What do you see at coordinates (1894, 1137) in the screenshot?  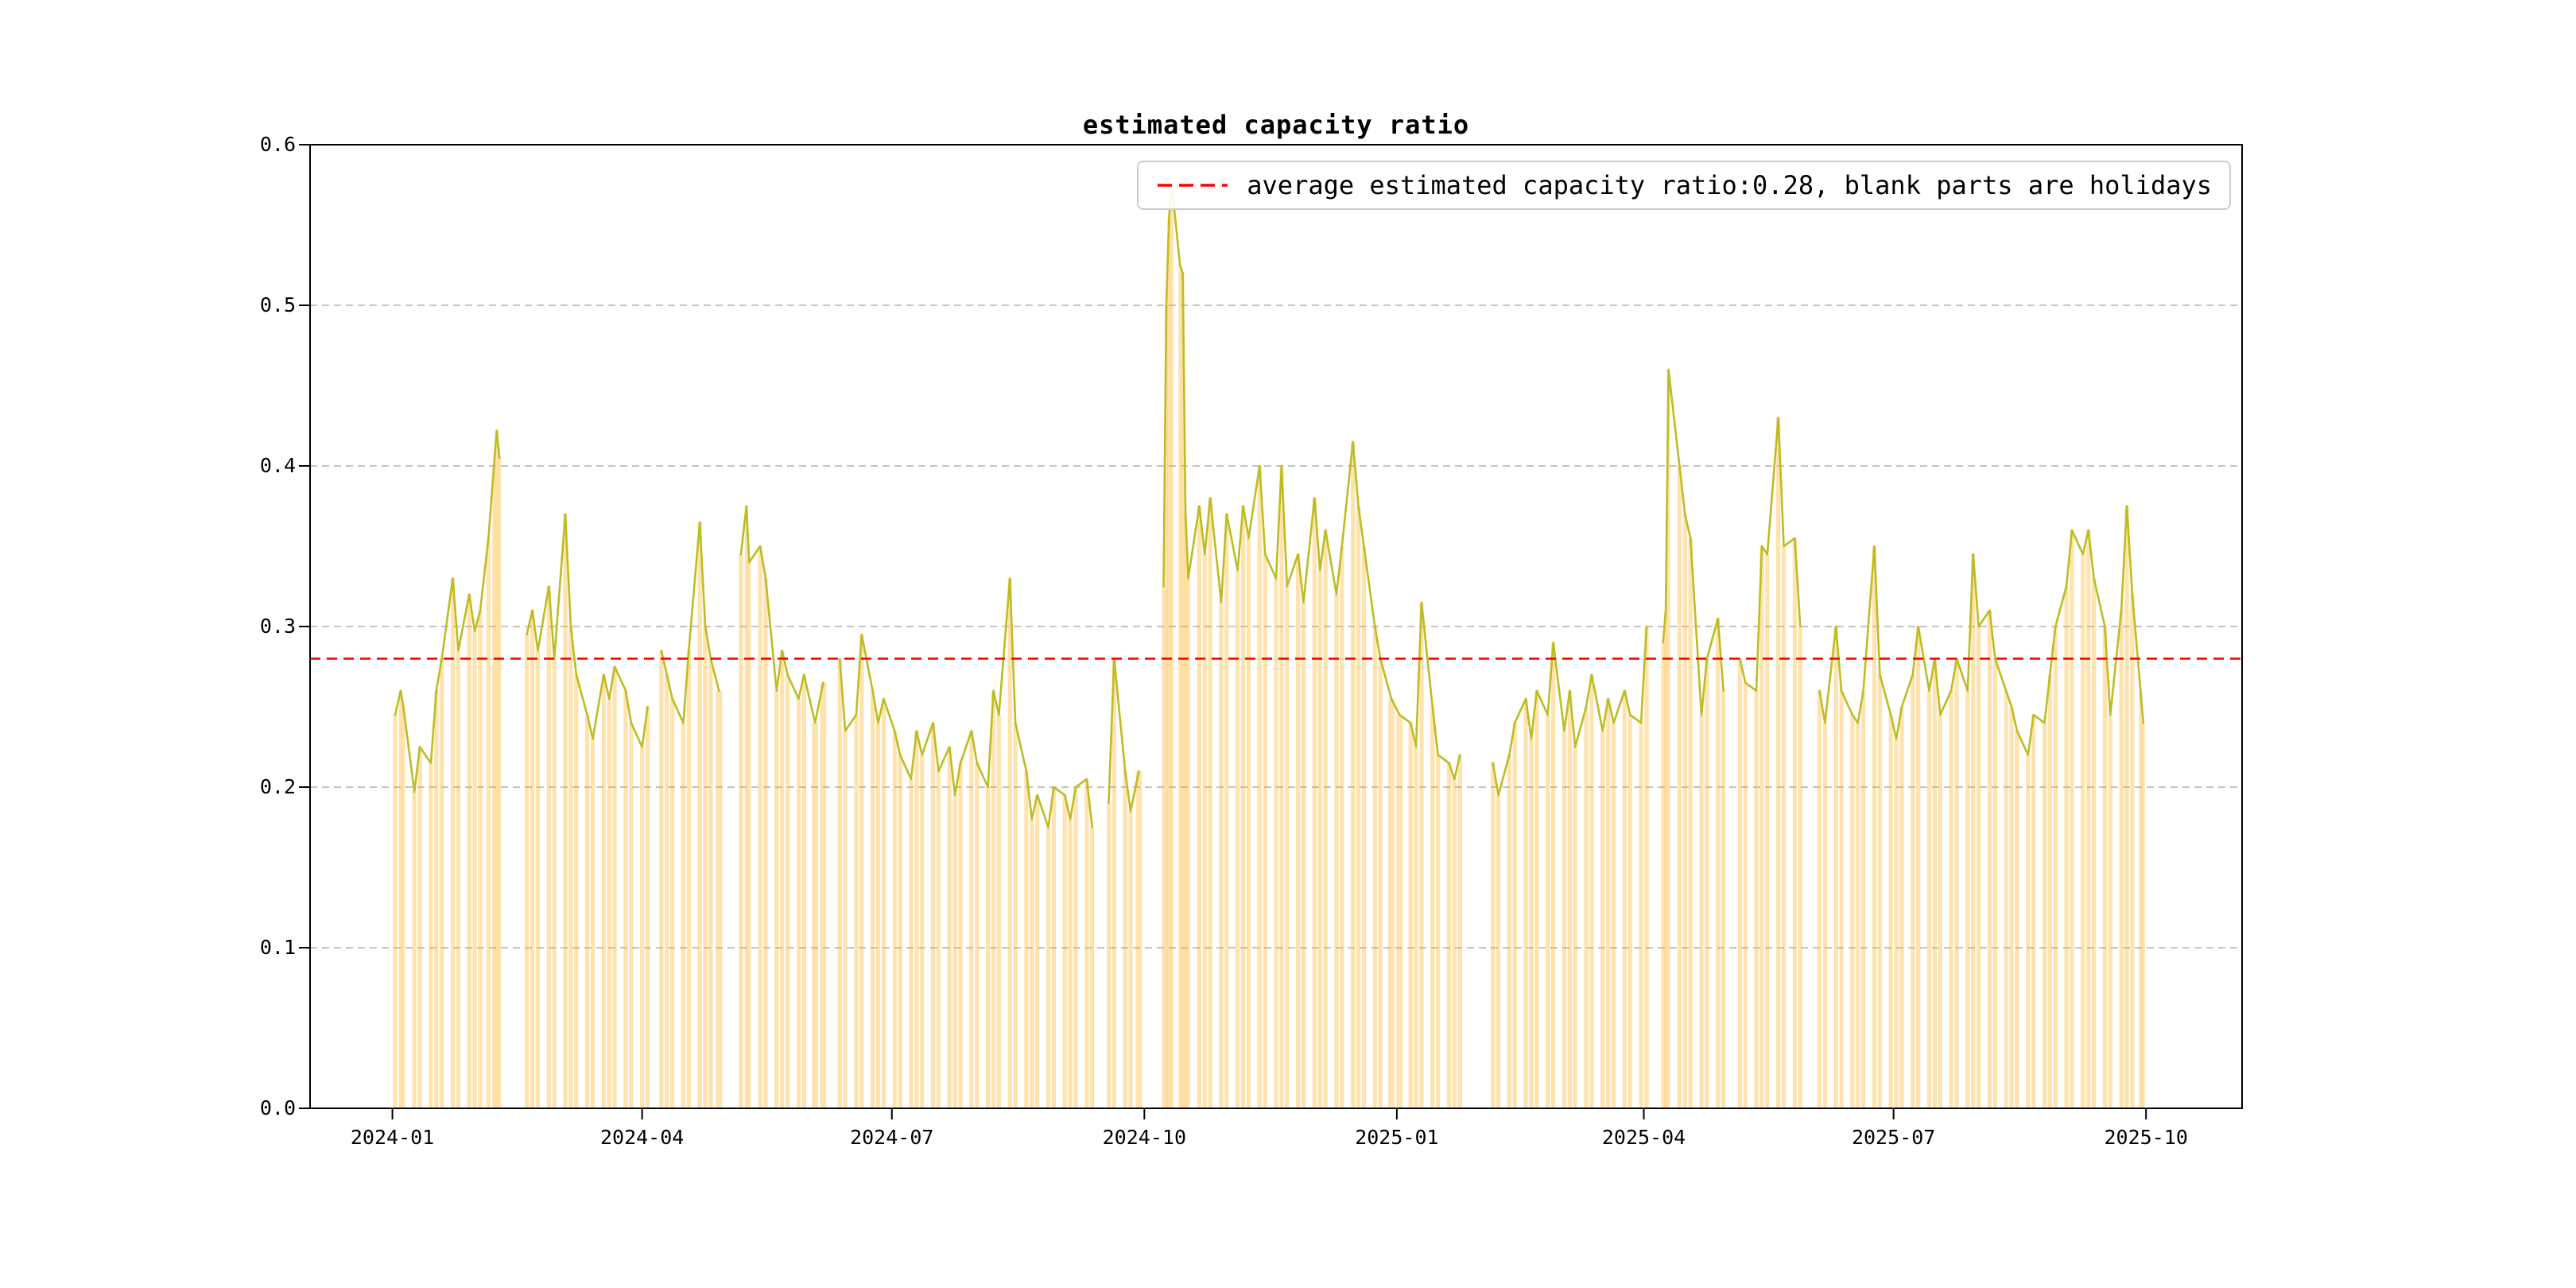 I see `x-tick-label: 2025-07` at bounding box center [1894, 1137].